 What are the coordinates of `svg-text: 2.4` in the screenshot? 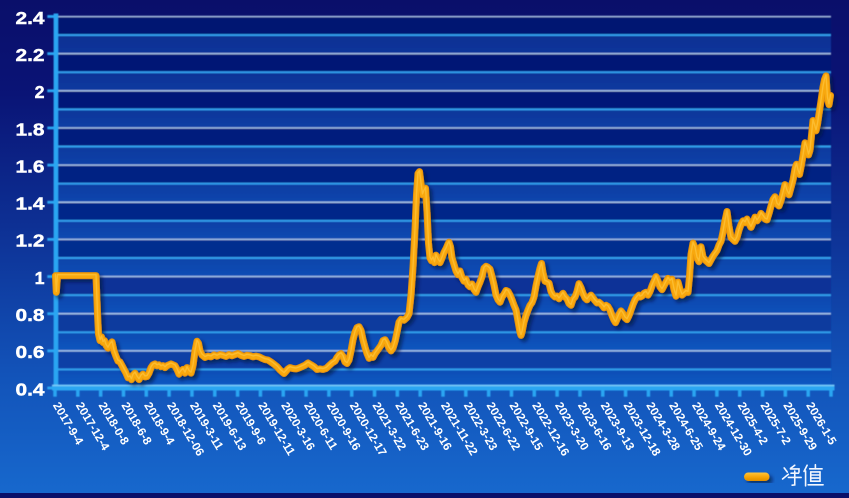 It's located at (30, 18).